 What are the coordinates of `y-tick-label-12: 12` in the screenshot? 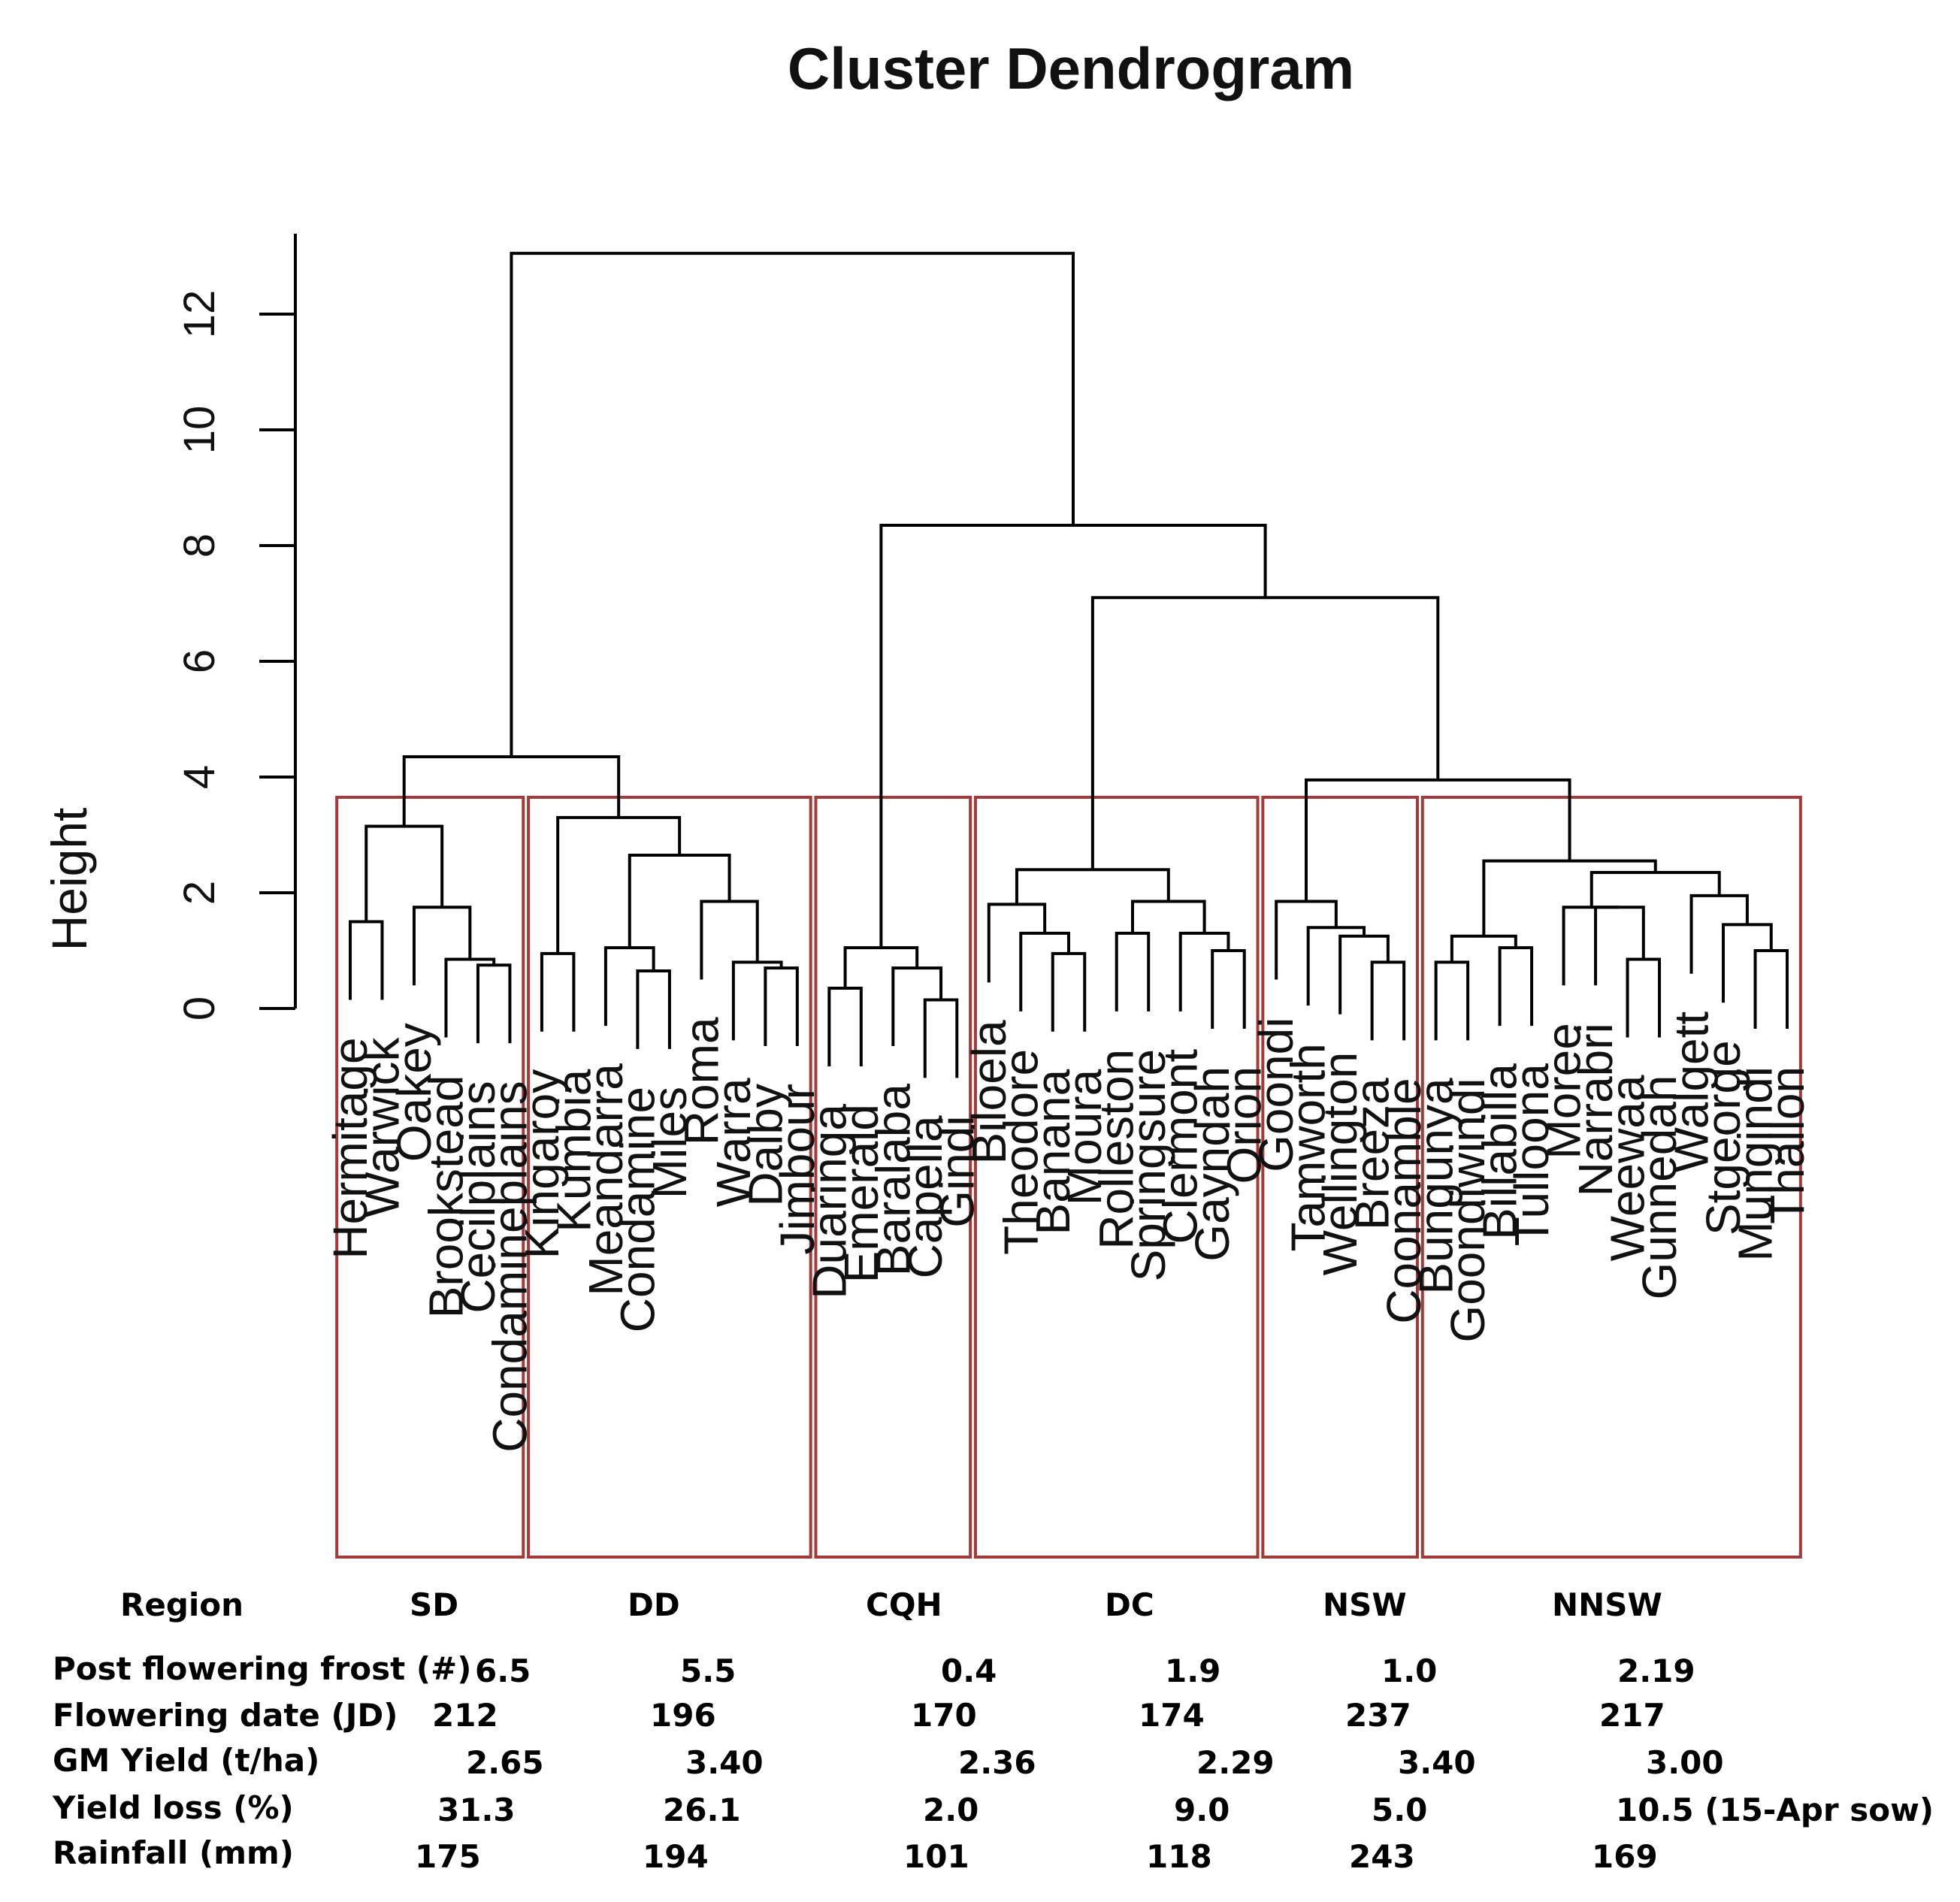 It's located at (199, 314).